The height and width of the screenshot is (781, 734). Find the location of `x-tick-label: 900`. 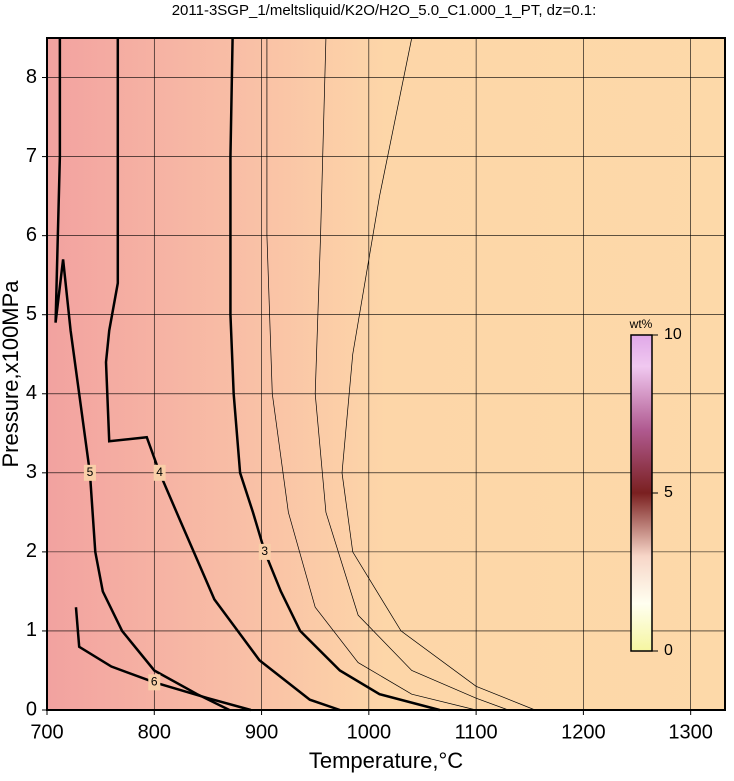

x-tick-label: 900 is located at coordinates (261, 732).